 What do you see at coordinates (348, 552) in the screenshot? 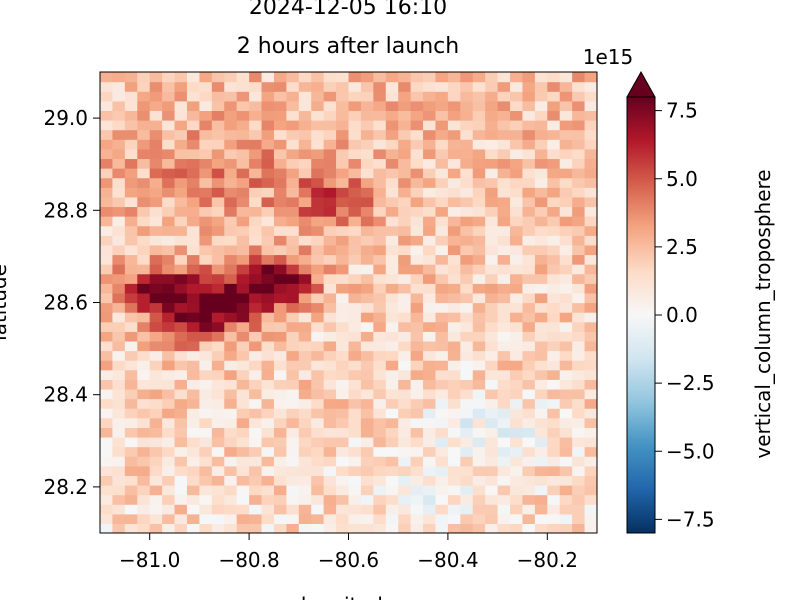
I see `x-axis: −81.0 −80.8 −80.6 −80.4 −80.2` at bounding box center [348, 552].